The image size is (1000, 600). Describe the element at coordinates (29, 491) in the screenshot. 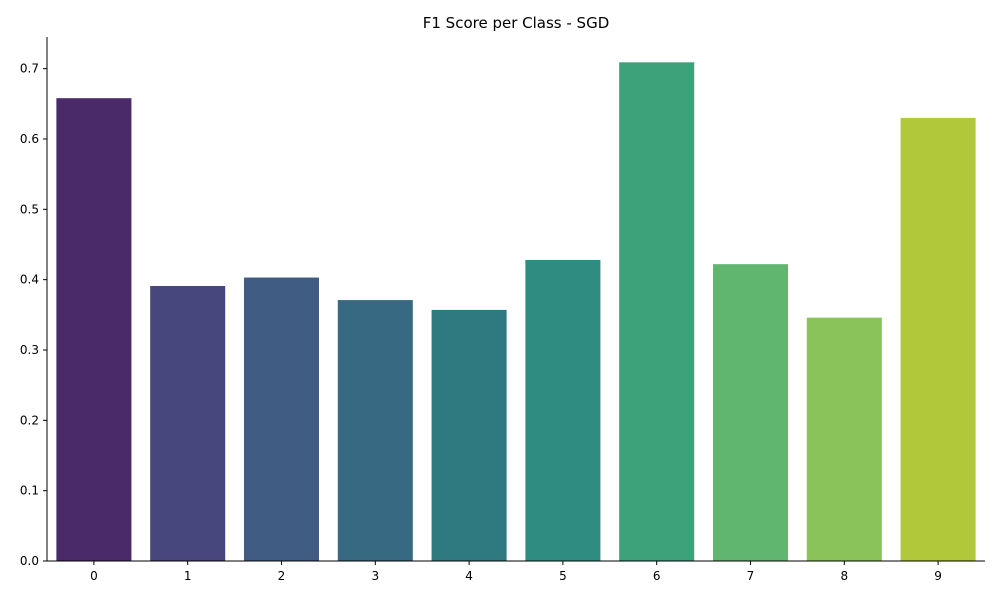

I see `y-tick-label: 0.1` at that location.